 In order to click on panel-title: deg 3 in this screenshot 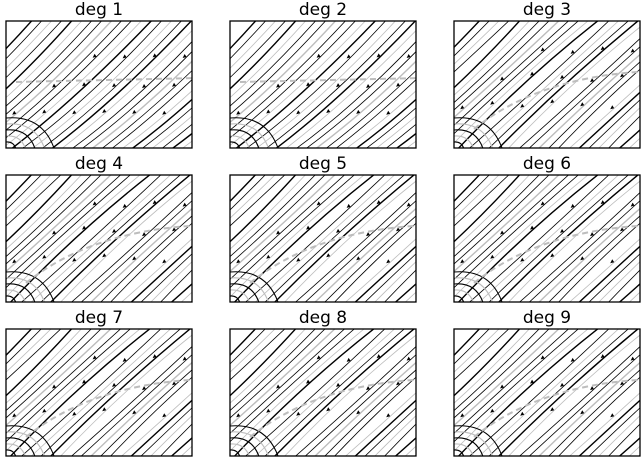, I will do `click(547, 10)`.